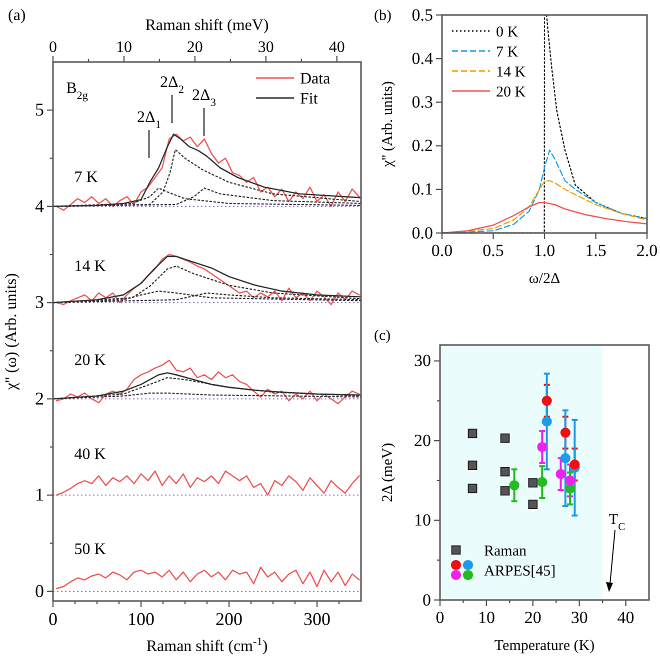 The image size is (660, 660). I want to click on y-tick-label: 10, so click(422, 520).